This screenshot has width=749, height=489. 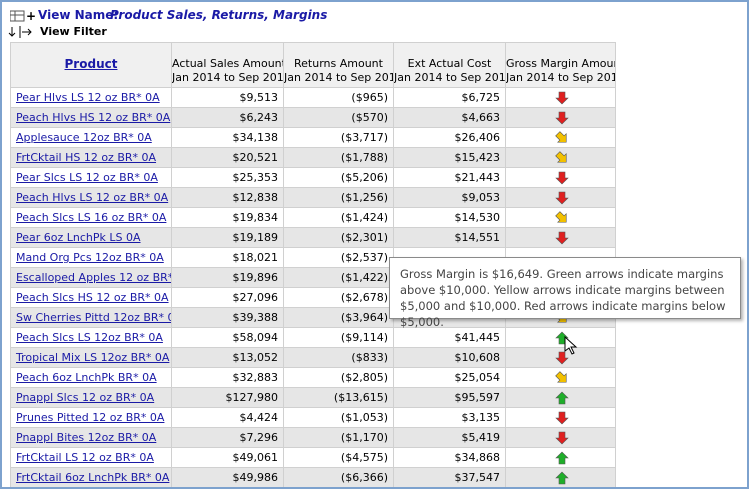 I want to click on value-cell: $6,243, so click(x=228, y=118).